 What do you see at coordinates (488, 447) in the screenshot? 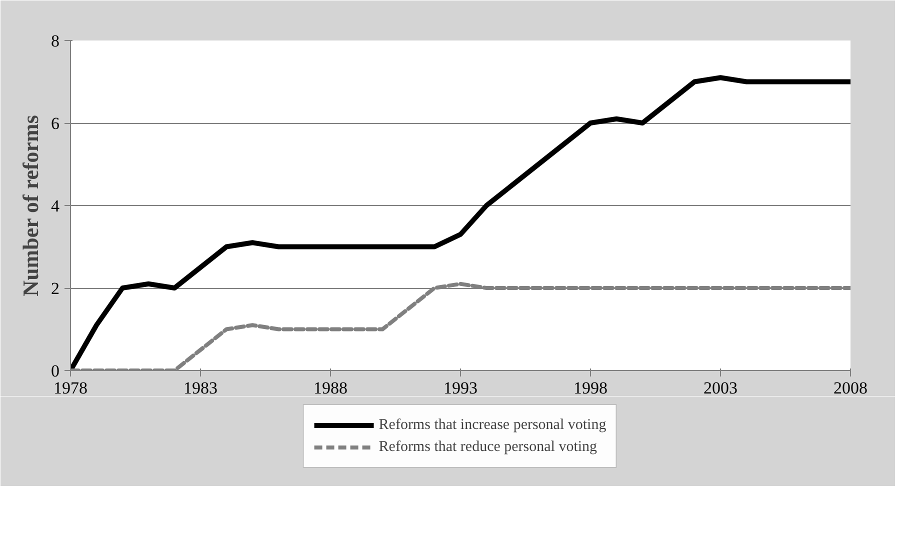
I see `legend-label: Reforms that reduce personal voting` at bounding box center [488, 447].